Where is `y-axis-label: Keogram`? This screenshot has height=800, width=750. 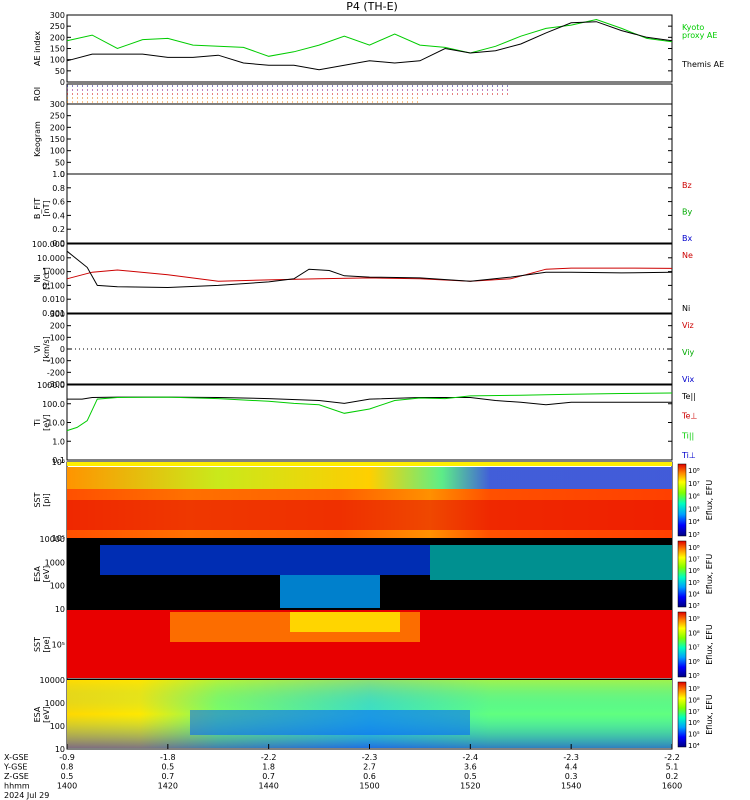
y-axis-label: Keogram is located at coordinates (37, 139).